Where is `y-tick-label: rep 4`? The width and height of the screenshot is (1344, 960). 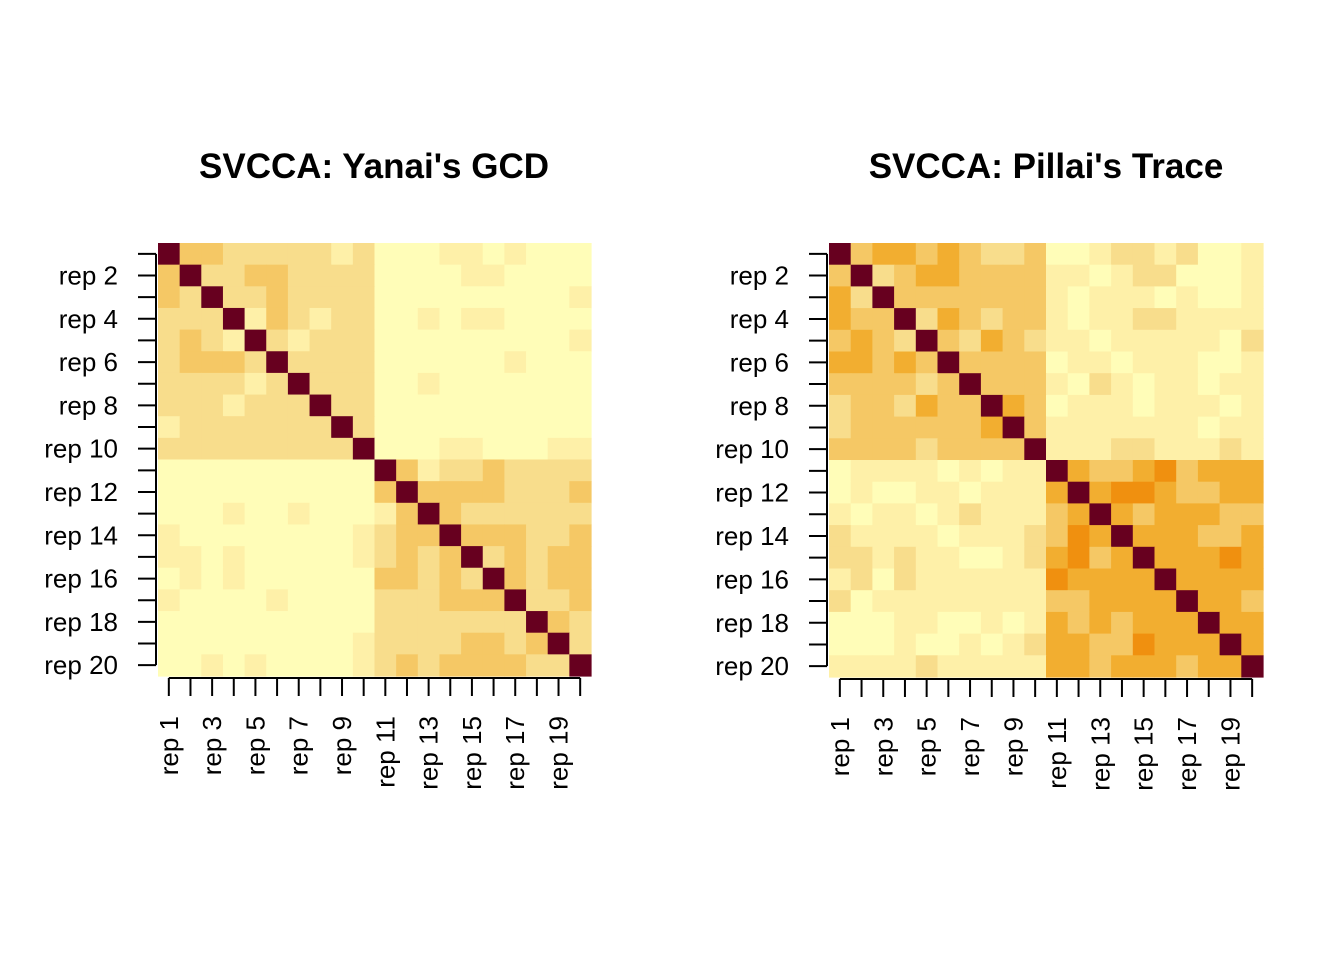 y-tick-label: rep 4 is located at coordinates (759, 319).